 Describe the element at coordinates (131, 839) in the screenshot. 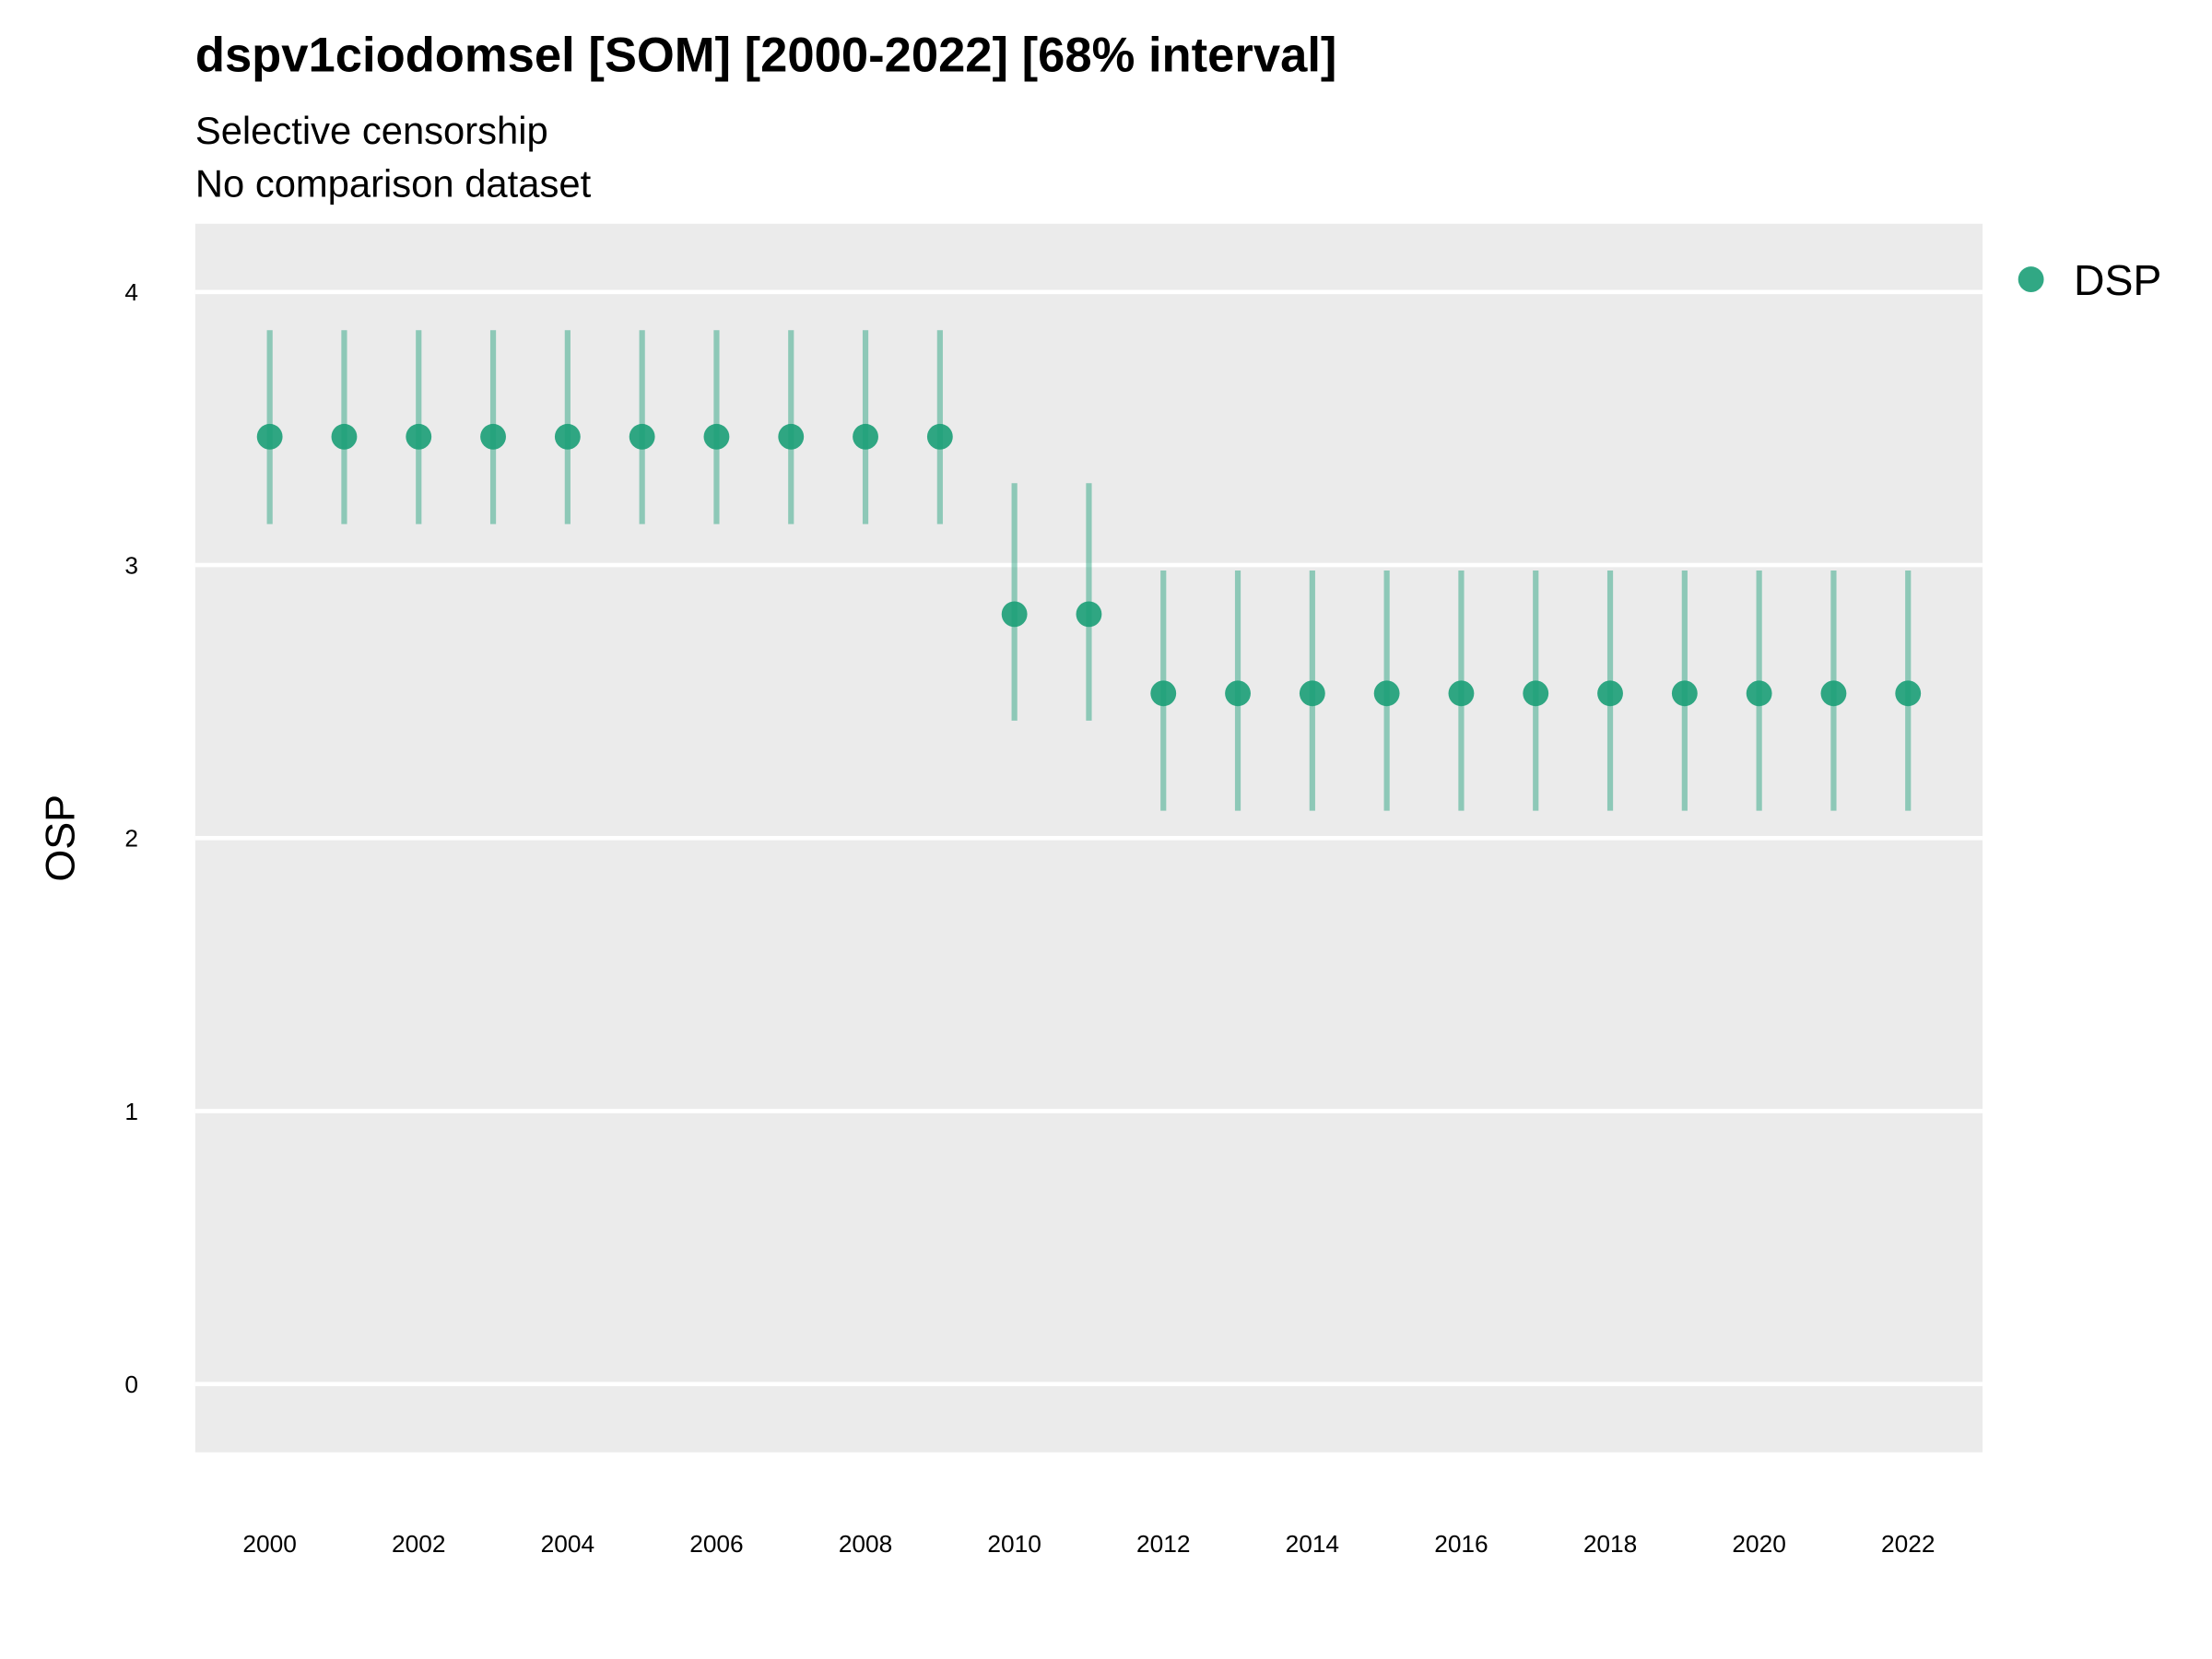

I see `y-tick-label: 2` at that location.